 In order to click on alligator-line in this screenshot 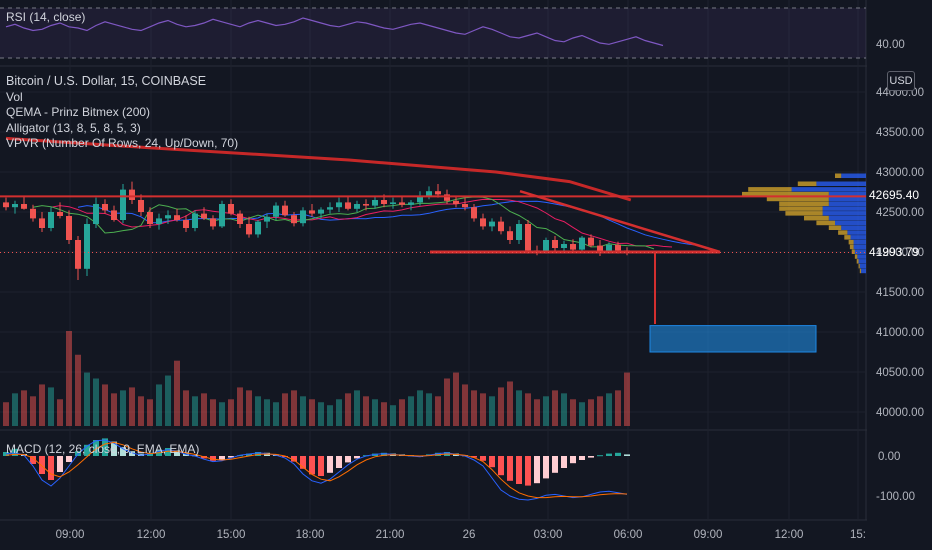, I will do `click(361, 223)`.